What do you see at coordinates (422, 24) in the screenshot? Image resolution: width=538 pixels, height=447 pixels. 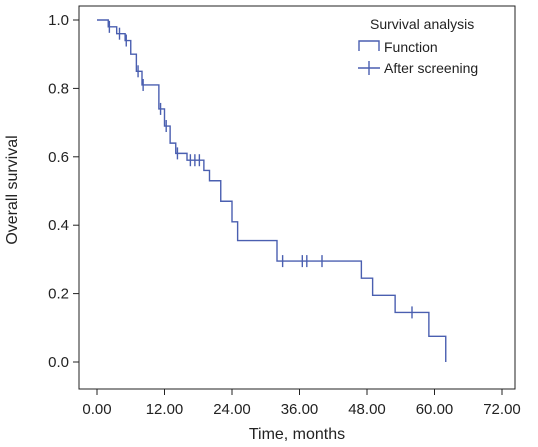 I see `legend-title: Survival analysis` at bounding box center [422, 24].